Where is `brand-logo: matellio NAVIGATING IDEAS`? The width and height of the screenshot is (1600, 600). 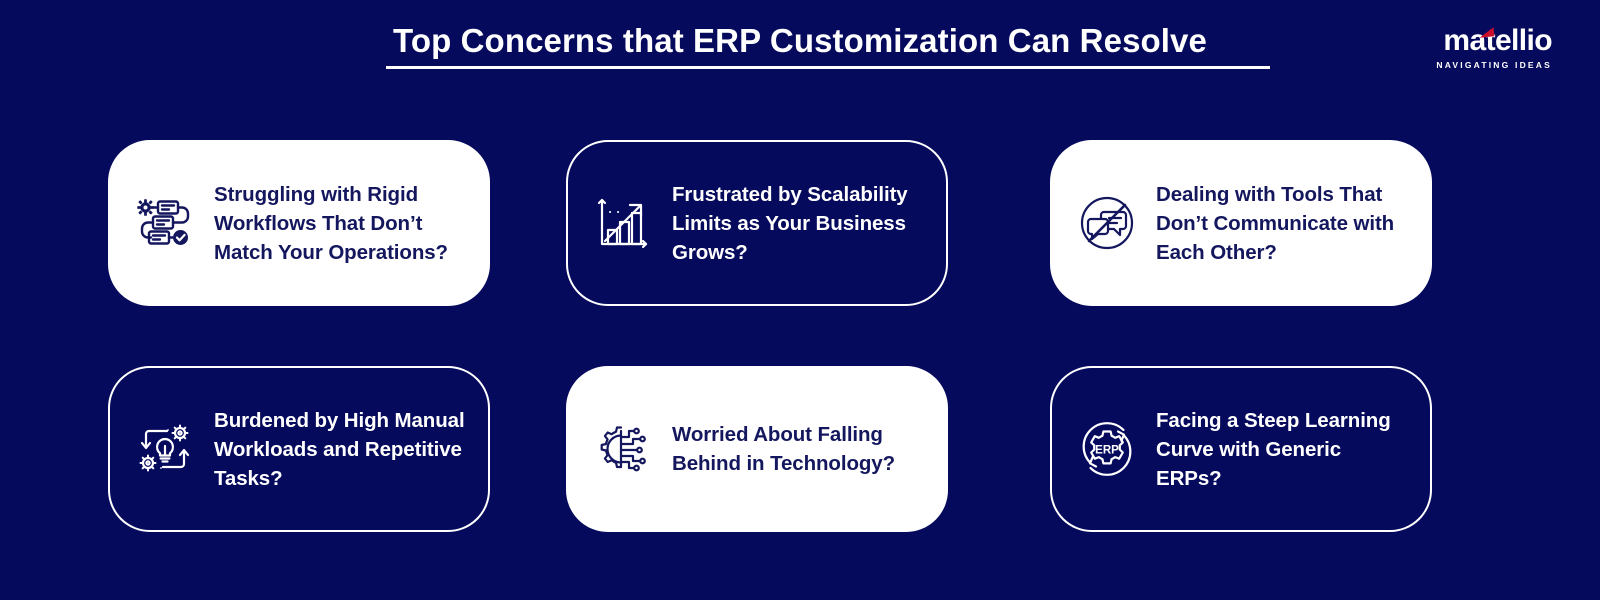 brand-logo: matellio NAVIGATING IDEAS is located at coordinates (1477, 50).